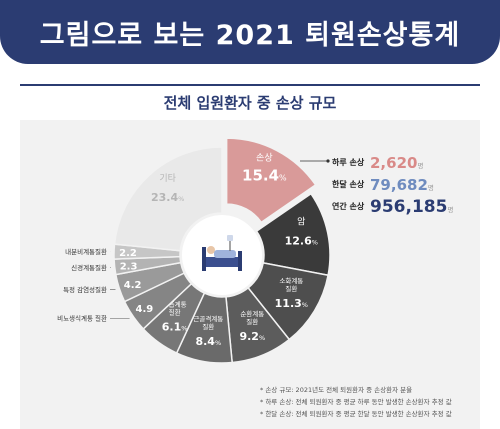  Describe the element at coordinates (175, 304) in the screenshot. I see `slice-label: 호흡계통` at that location.